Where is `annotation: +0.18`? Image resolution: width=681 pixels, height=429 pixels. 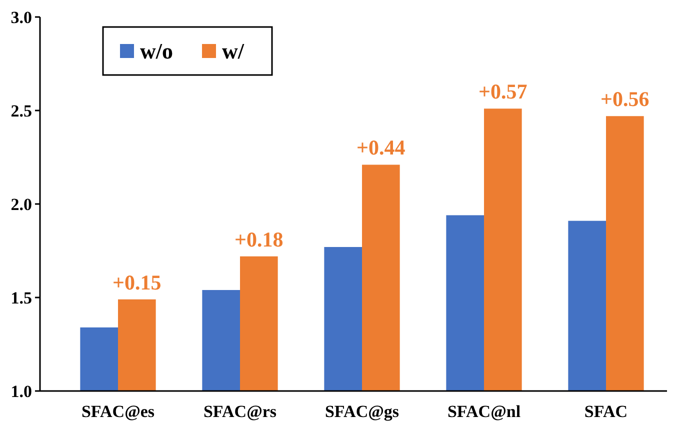 annotation: +0.18 is located at coordinates (259, 239).